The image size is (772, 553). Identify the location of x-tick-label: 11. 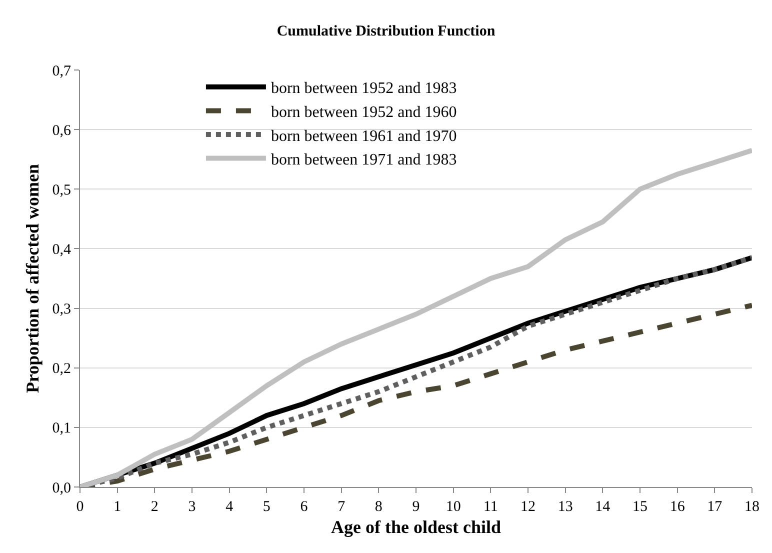
(490, 507).